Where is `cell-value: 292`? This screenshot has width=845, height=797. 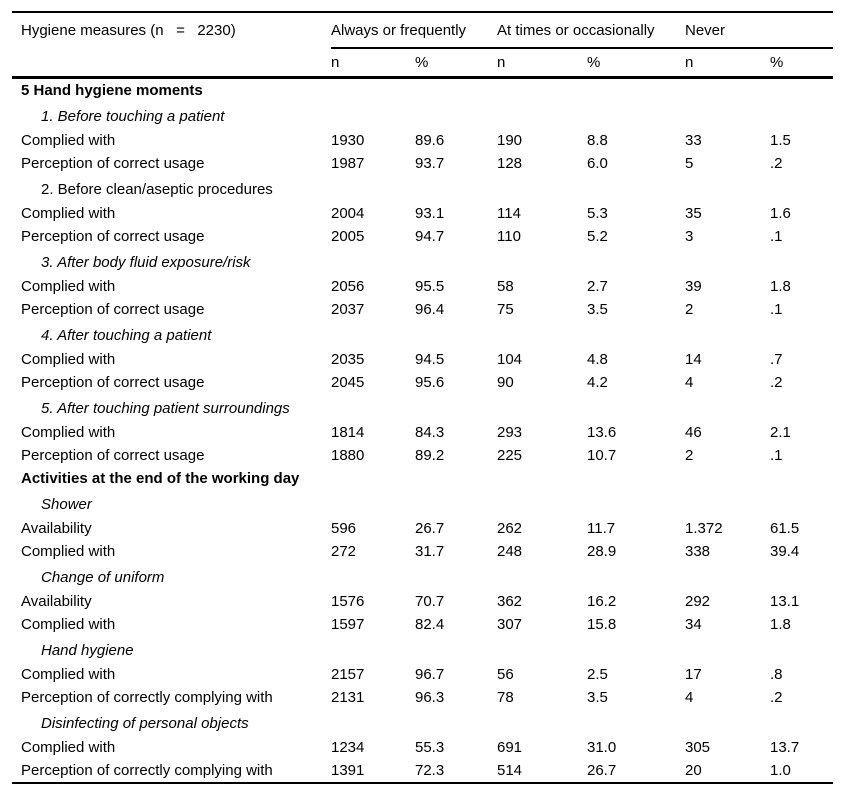 cell-value: 292 is located at coordinates (698, 601).